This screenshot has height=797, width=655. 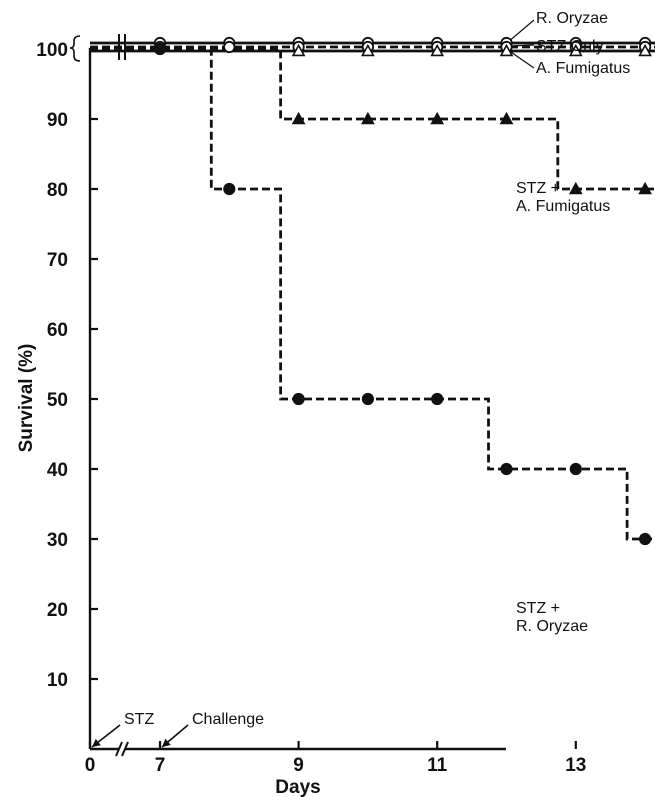 What do you see at coordinates (166, 742) in the screenshot?
I see `challenge-arrow-head` at bounding box center [166, 742].